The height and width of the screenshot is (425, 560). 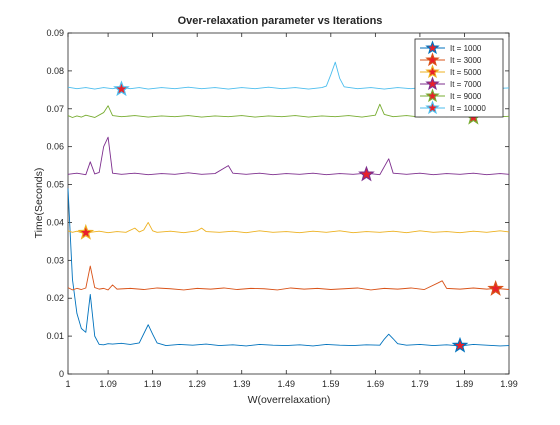 What do you see at coordinates (420, 384) in the screenshot?
I see `x-tick-label: 1.79` at bounding box center [420, 384].